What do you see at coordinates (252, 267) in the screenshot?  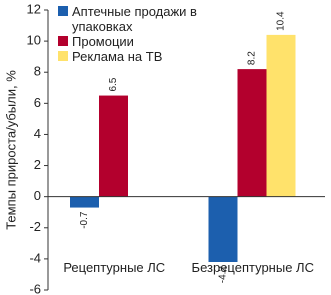 I see `x-tick-label: Безрецептурные ЛС` at bounding box center [252, 267].